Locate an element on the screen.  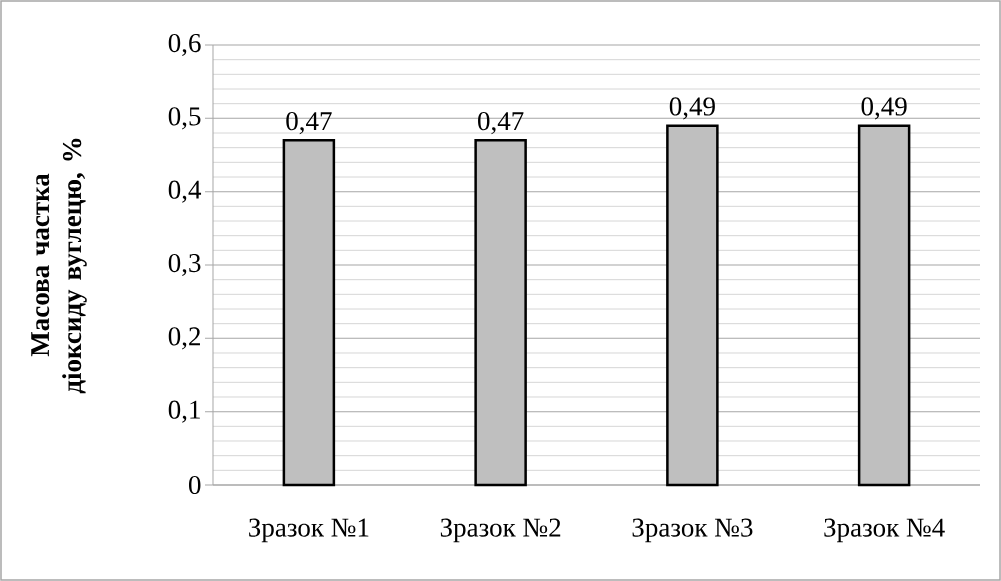
x-tick-label: Зразок №1 is located at coordinates (309, 530).